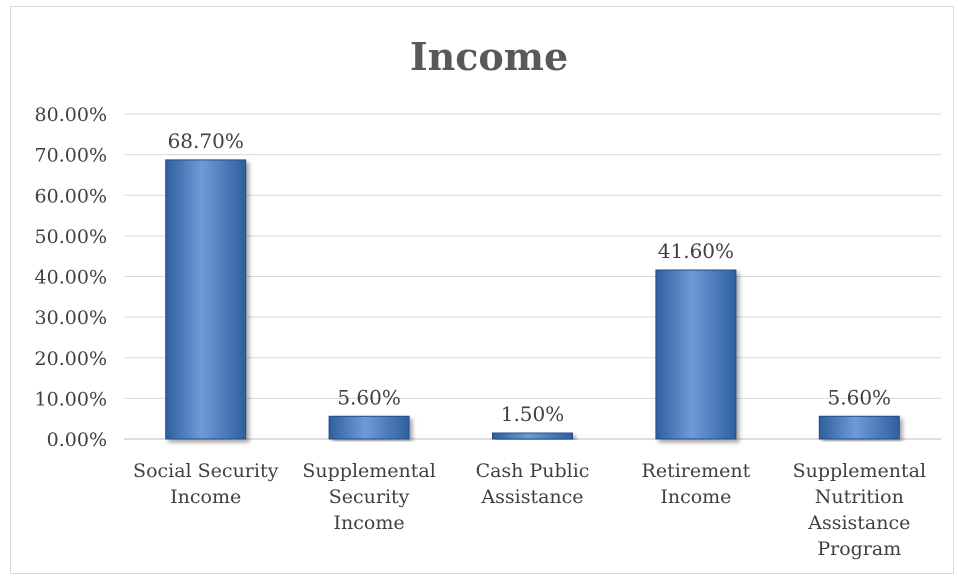  I want to click on y-tick-label: 60.00%, so click(71, 196).